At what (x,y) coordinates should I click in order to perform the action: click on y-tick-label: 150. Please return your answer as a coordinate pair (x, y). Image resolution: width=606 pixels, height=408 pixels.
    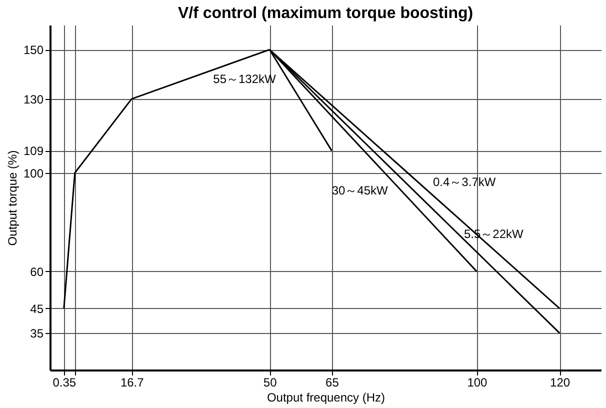
    Looking at the image, I should click on (33, 50).